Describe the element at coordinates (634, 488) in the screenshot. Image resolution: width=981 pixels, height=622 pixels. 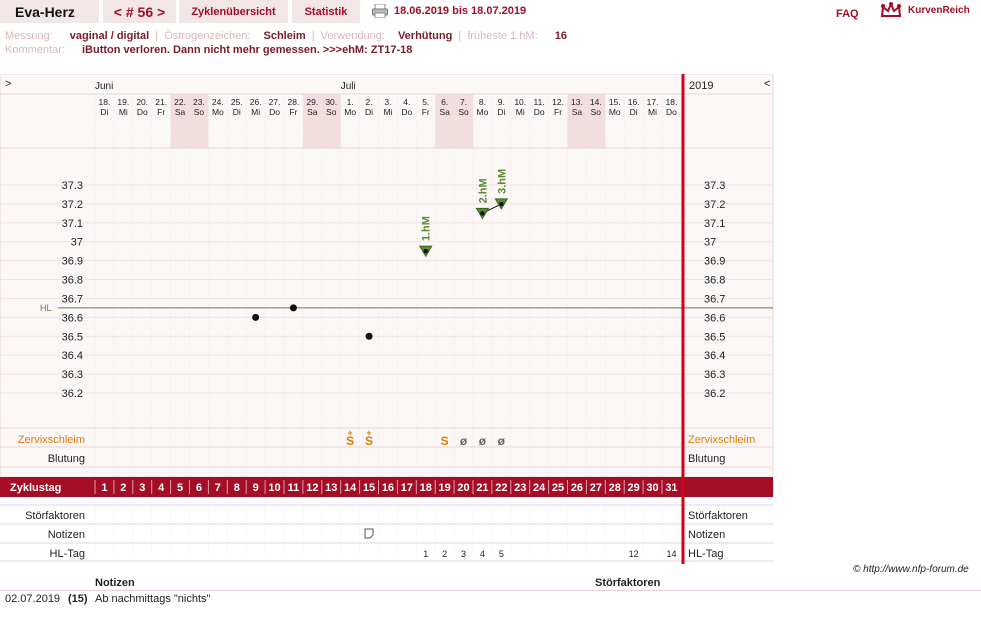
I see `cycle-day-number: 29` at that location.